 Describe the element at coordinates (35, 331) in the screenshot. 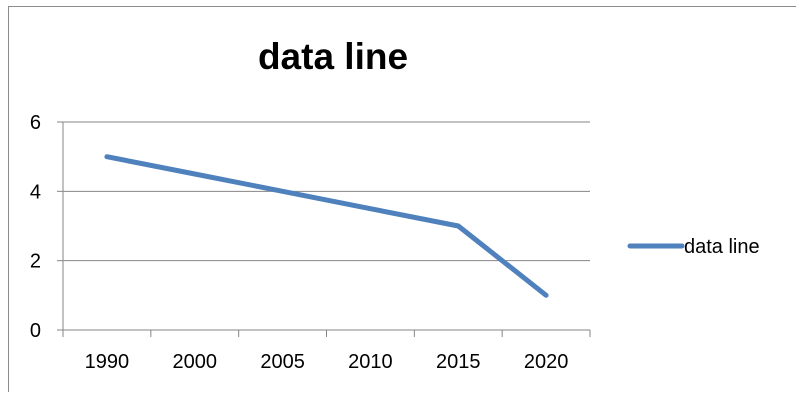

I see `y-tick-label: 0` at that location.